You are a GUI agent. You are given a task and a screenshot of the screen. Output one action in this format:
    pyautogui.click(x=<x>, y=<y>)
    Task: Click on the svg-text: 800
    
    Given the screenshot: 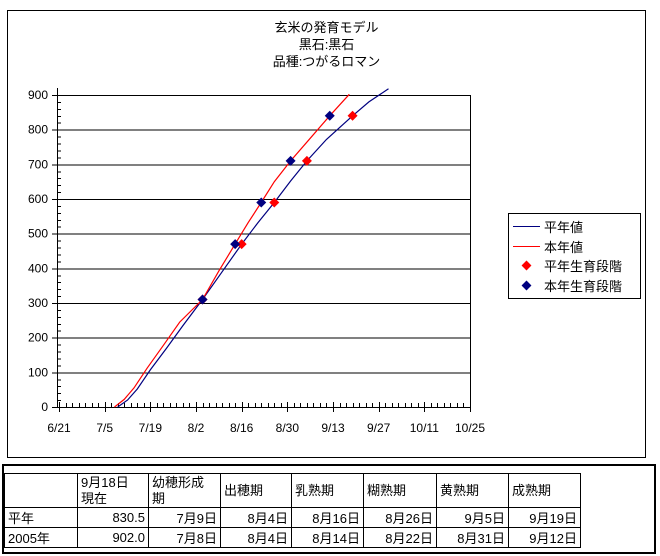 What is the action you would take?
    pyautogui.click(x=38, y=130)
    